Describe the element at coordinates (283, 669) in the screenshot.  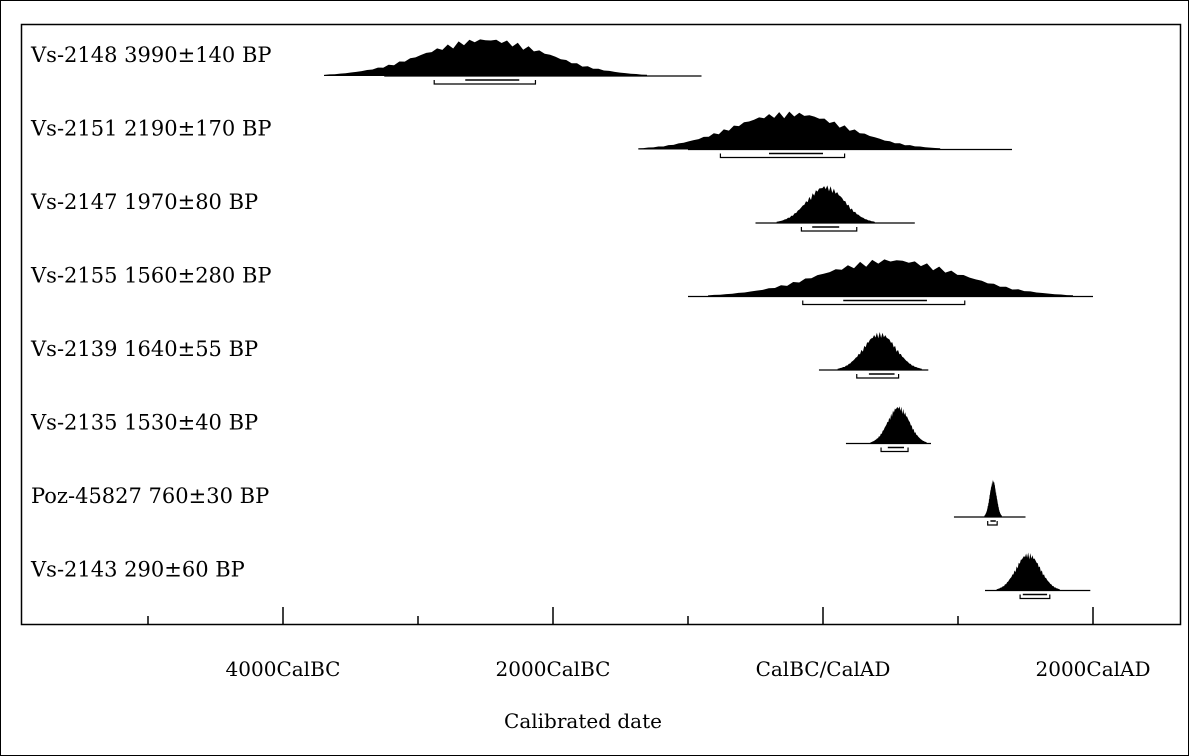
I see `x-tick-label: 4000CalBC` at that location.